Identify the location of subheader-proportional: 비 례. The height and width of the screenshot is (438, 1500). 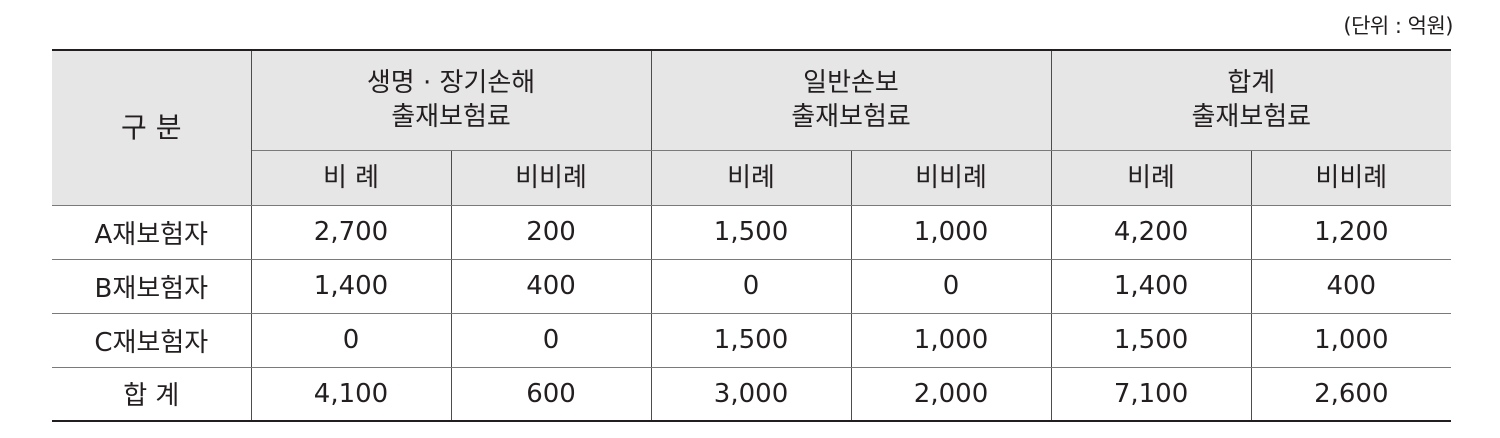
(351, 178).